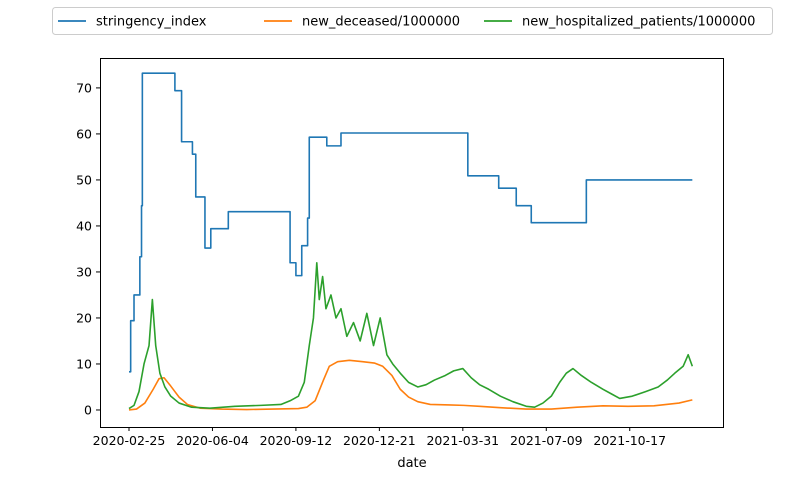 The height and width of the screenshot is (480, 803). I want to click on y-tick-label: 30, so click(84, 271).